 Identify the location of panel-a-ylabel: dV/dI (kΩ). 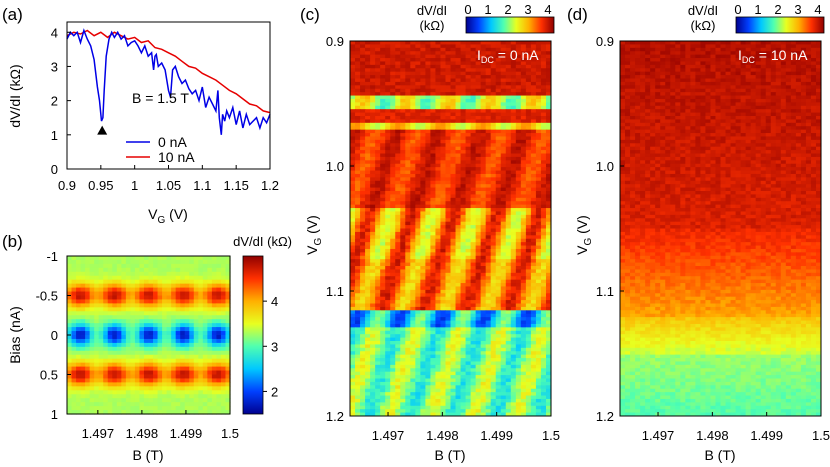
(15, 95).